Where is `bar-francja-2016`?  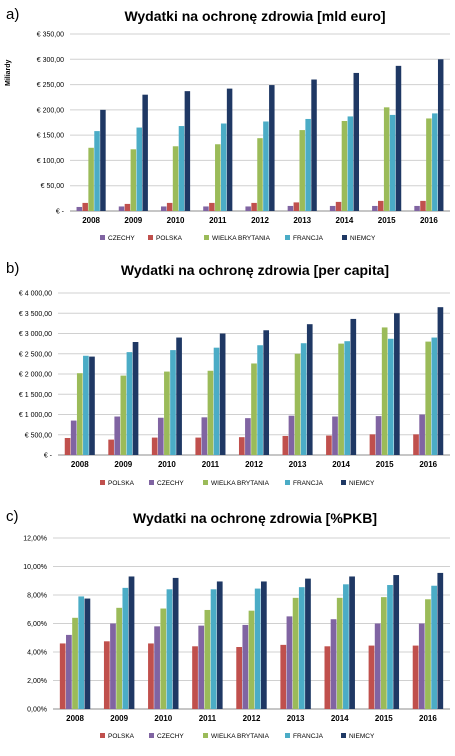
bar-francja-2016 is located at coordinates (435, 162).